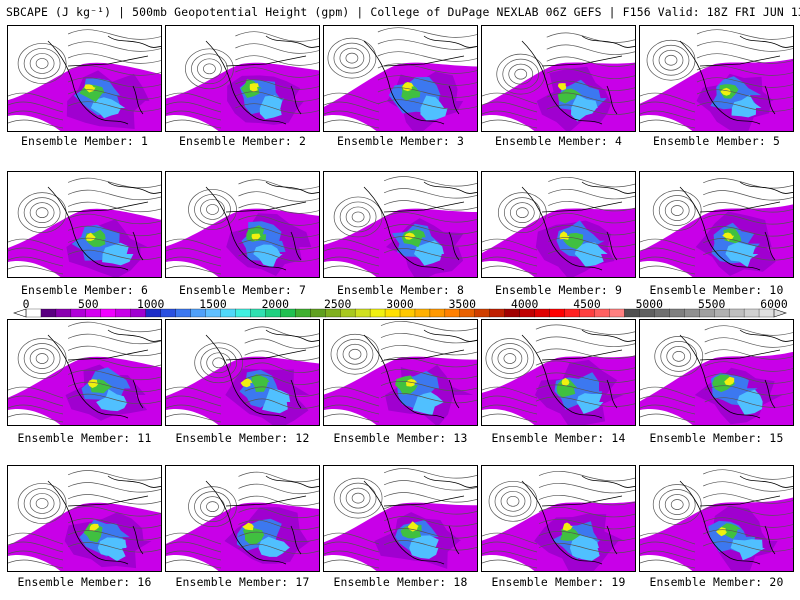 This screenshot has height=600, width=800. I want to click on ensemble-member-label: Ensemble Member: 2, so click(242, 141).